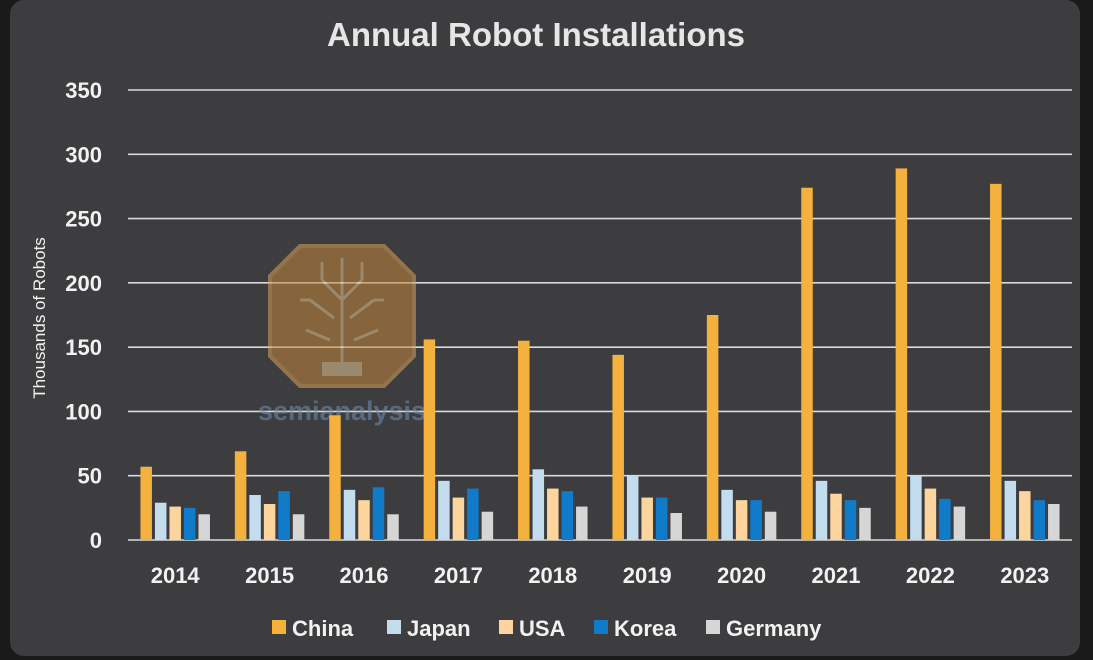 Image resolution: width=1093 pixels, height=660 pixels. What do you see at coordinates (364, 575) in the screenshot?
I see `x-tick-label: 2016` at bounding box center [364, 575].